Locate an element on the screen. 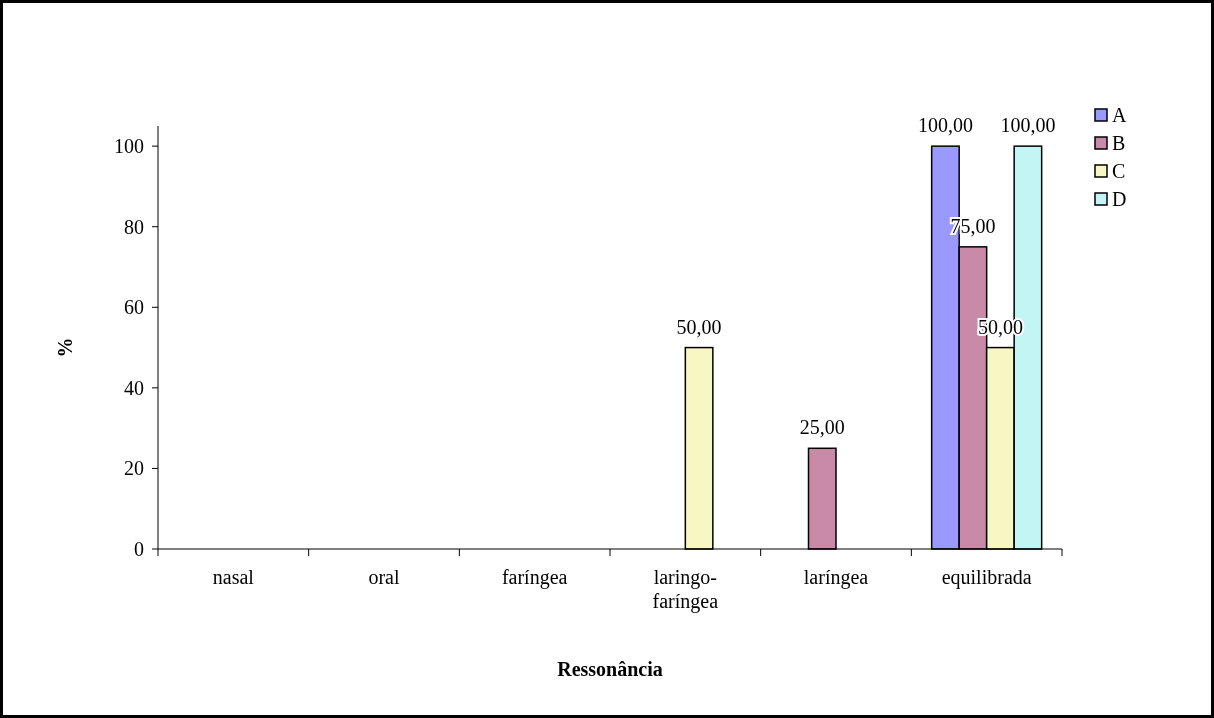  y-tick-label: 40 is located at coordinates (134, 387).